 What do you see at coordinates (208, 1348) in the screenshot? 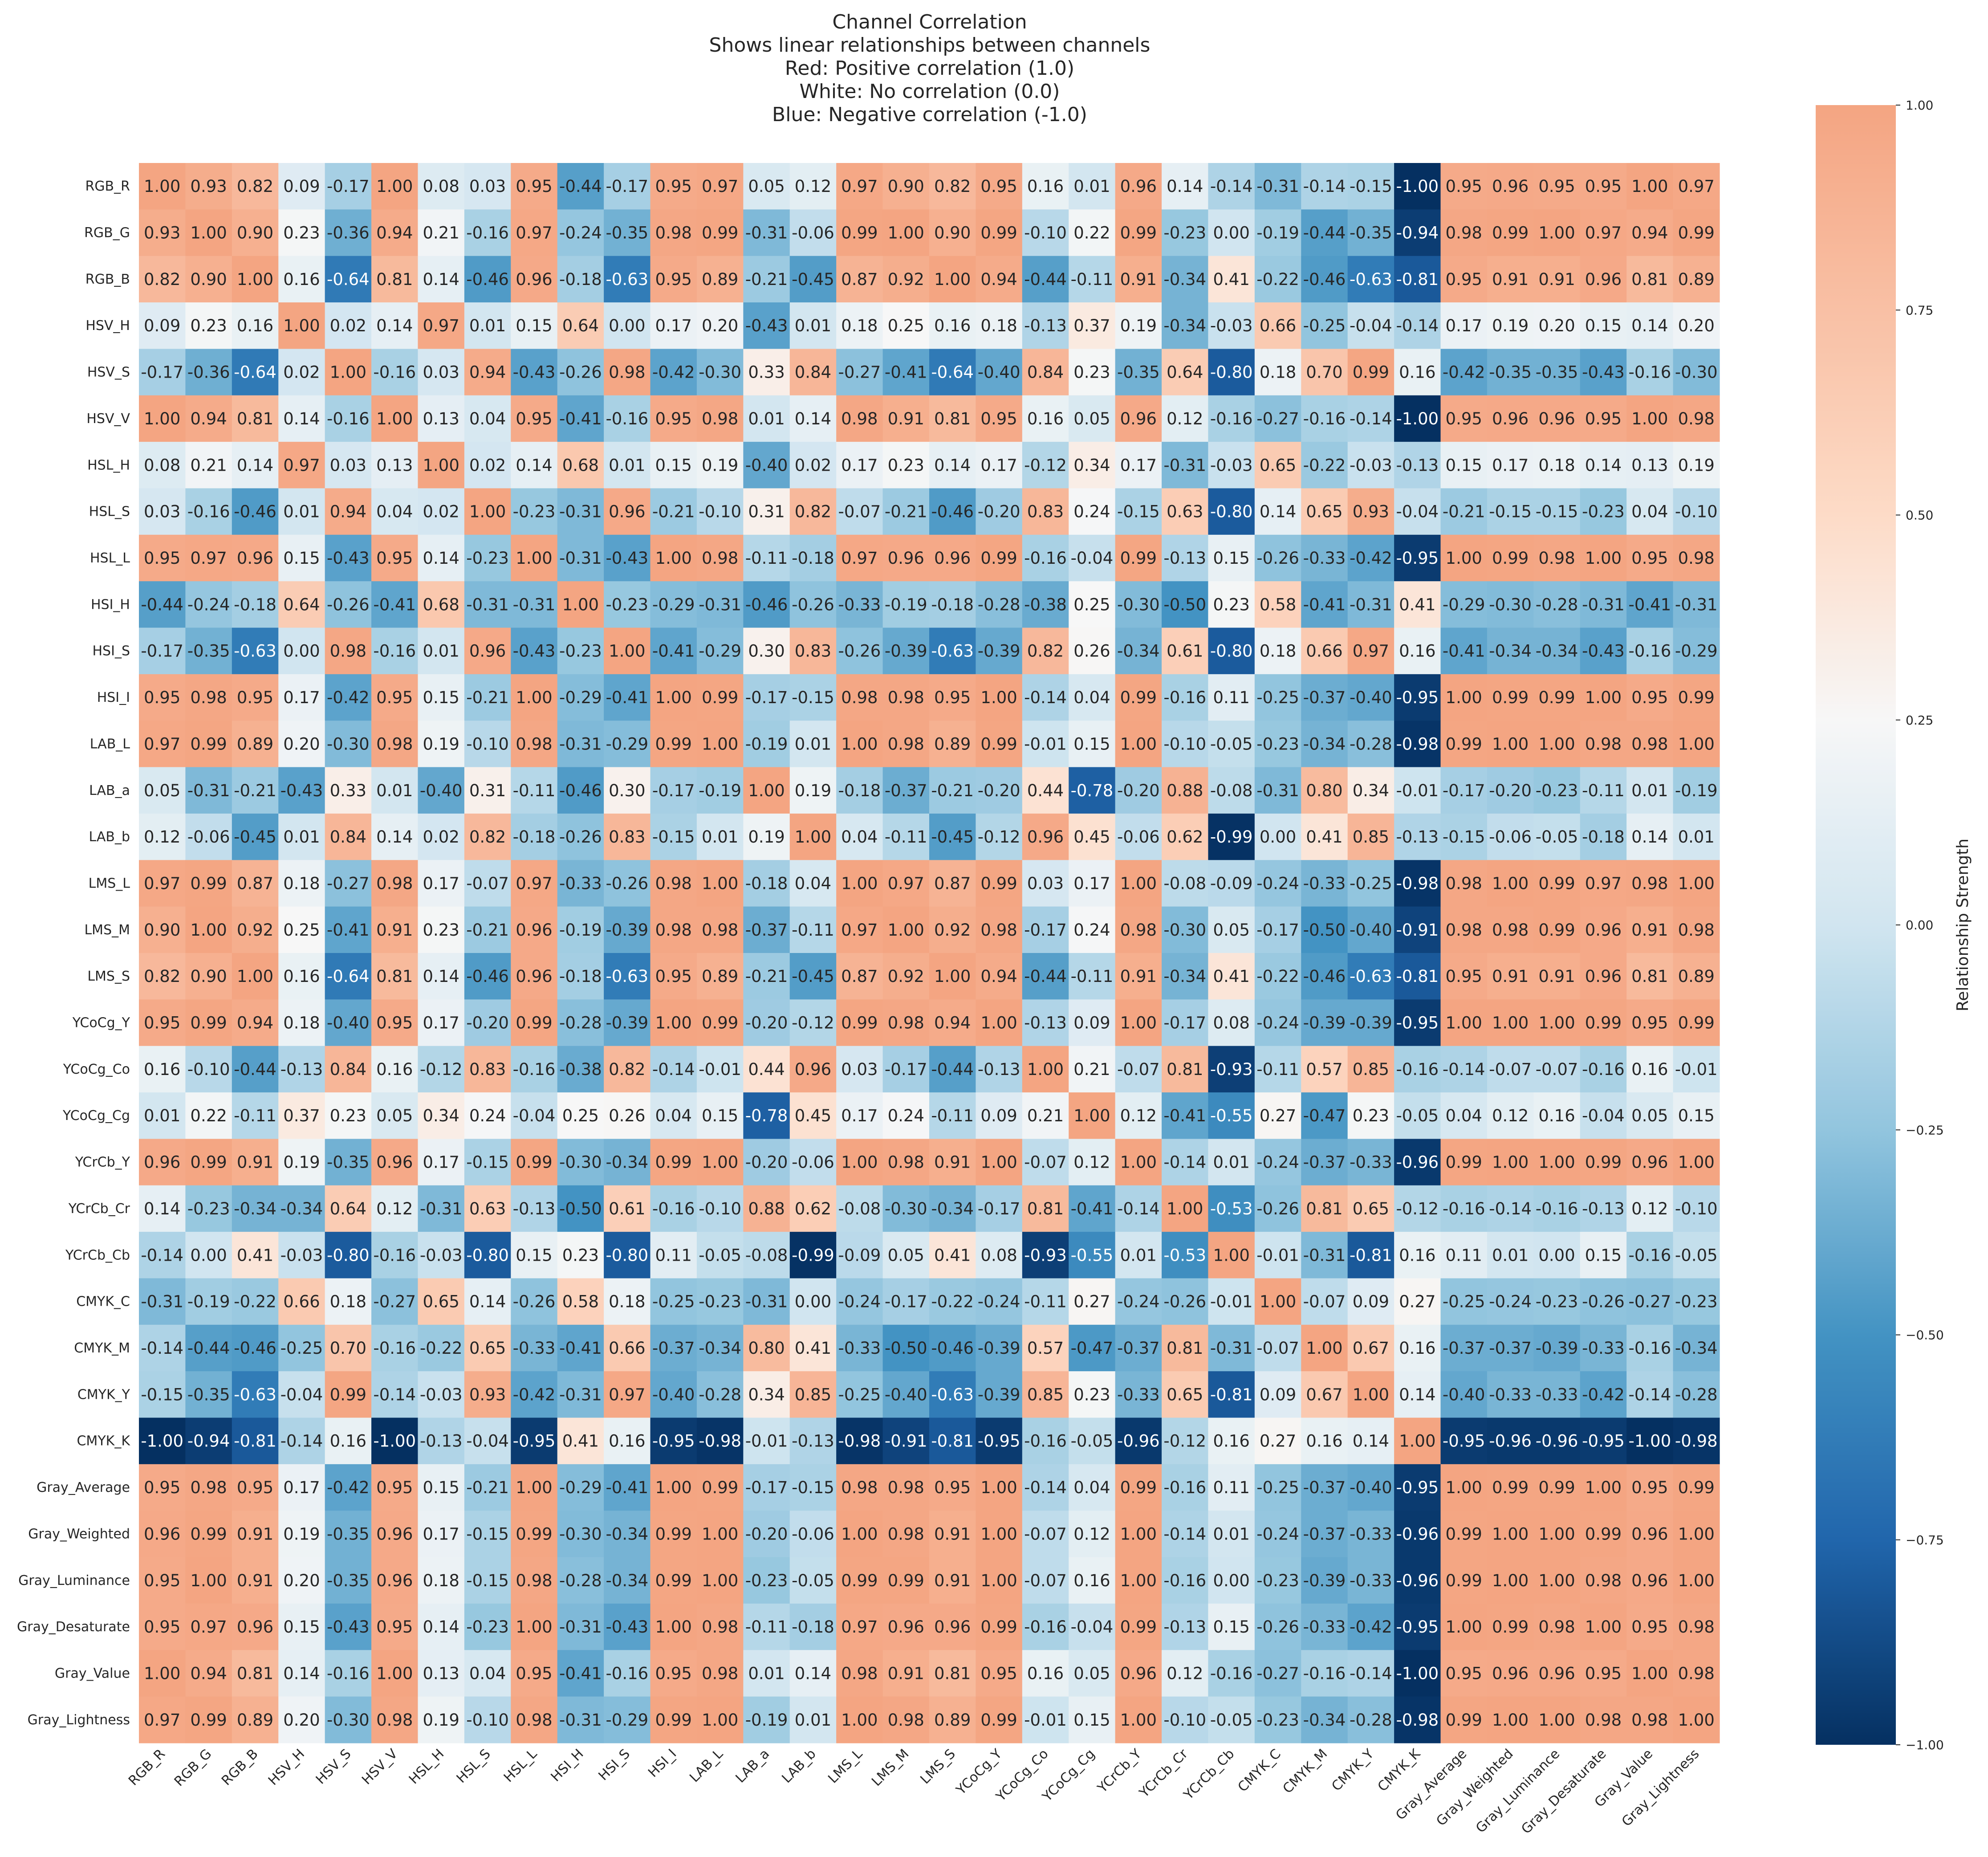
I see `heatmap-cell-value: -0.44` at bounding box center [208, 1348].